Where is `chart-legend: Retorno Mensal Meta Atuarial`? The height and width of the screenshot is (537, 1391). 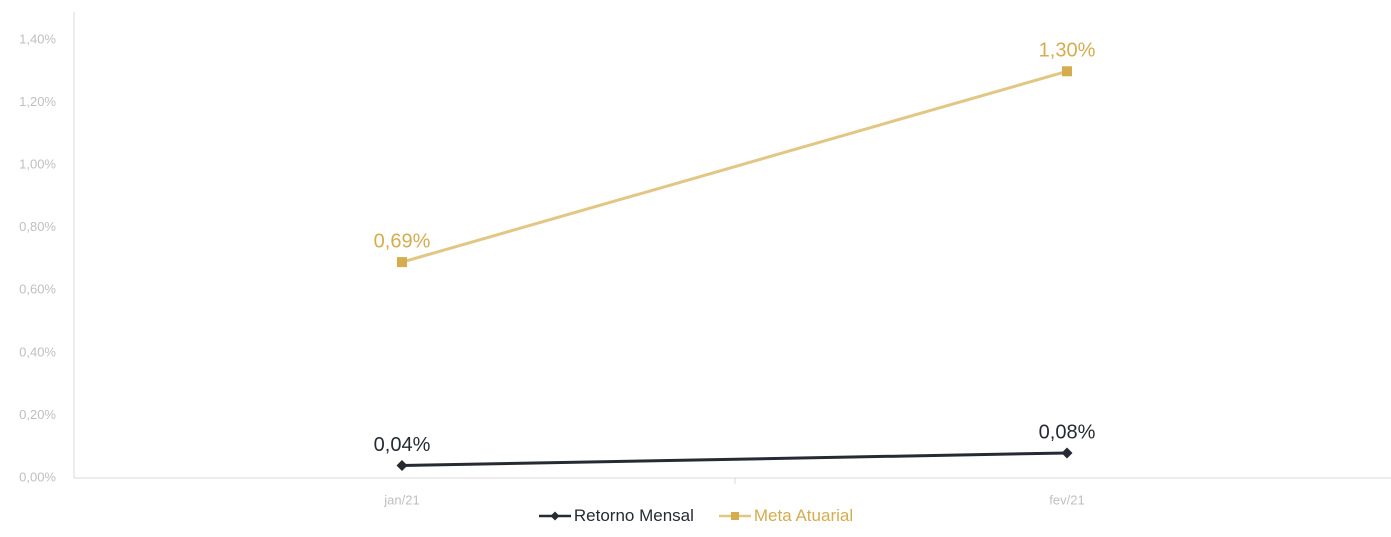 chart-legend: Retorno Mensal Meta Atuarial is located at coordinates (695, 516).